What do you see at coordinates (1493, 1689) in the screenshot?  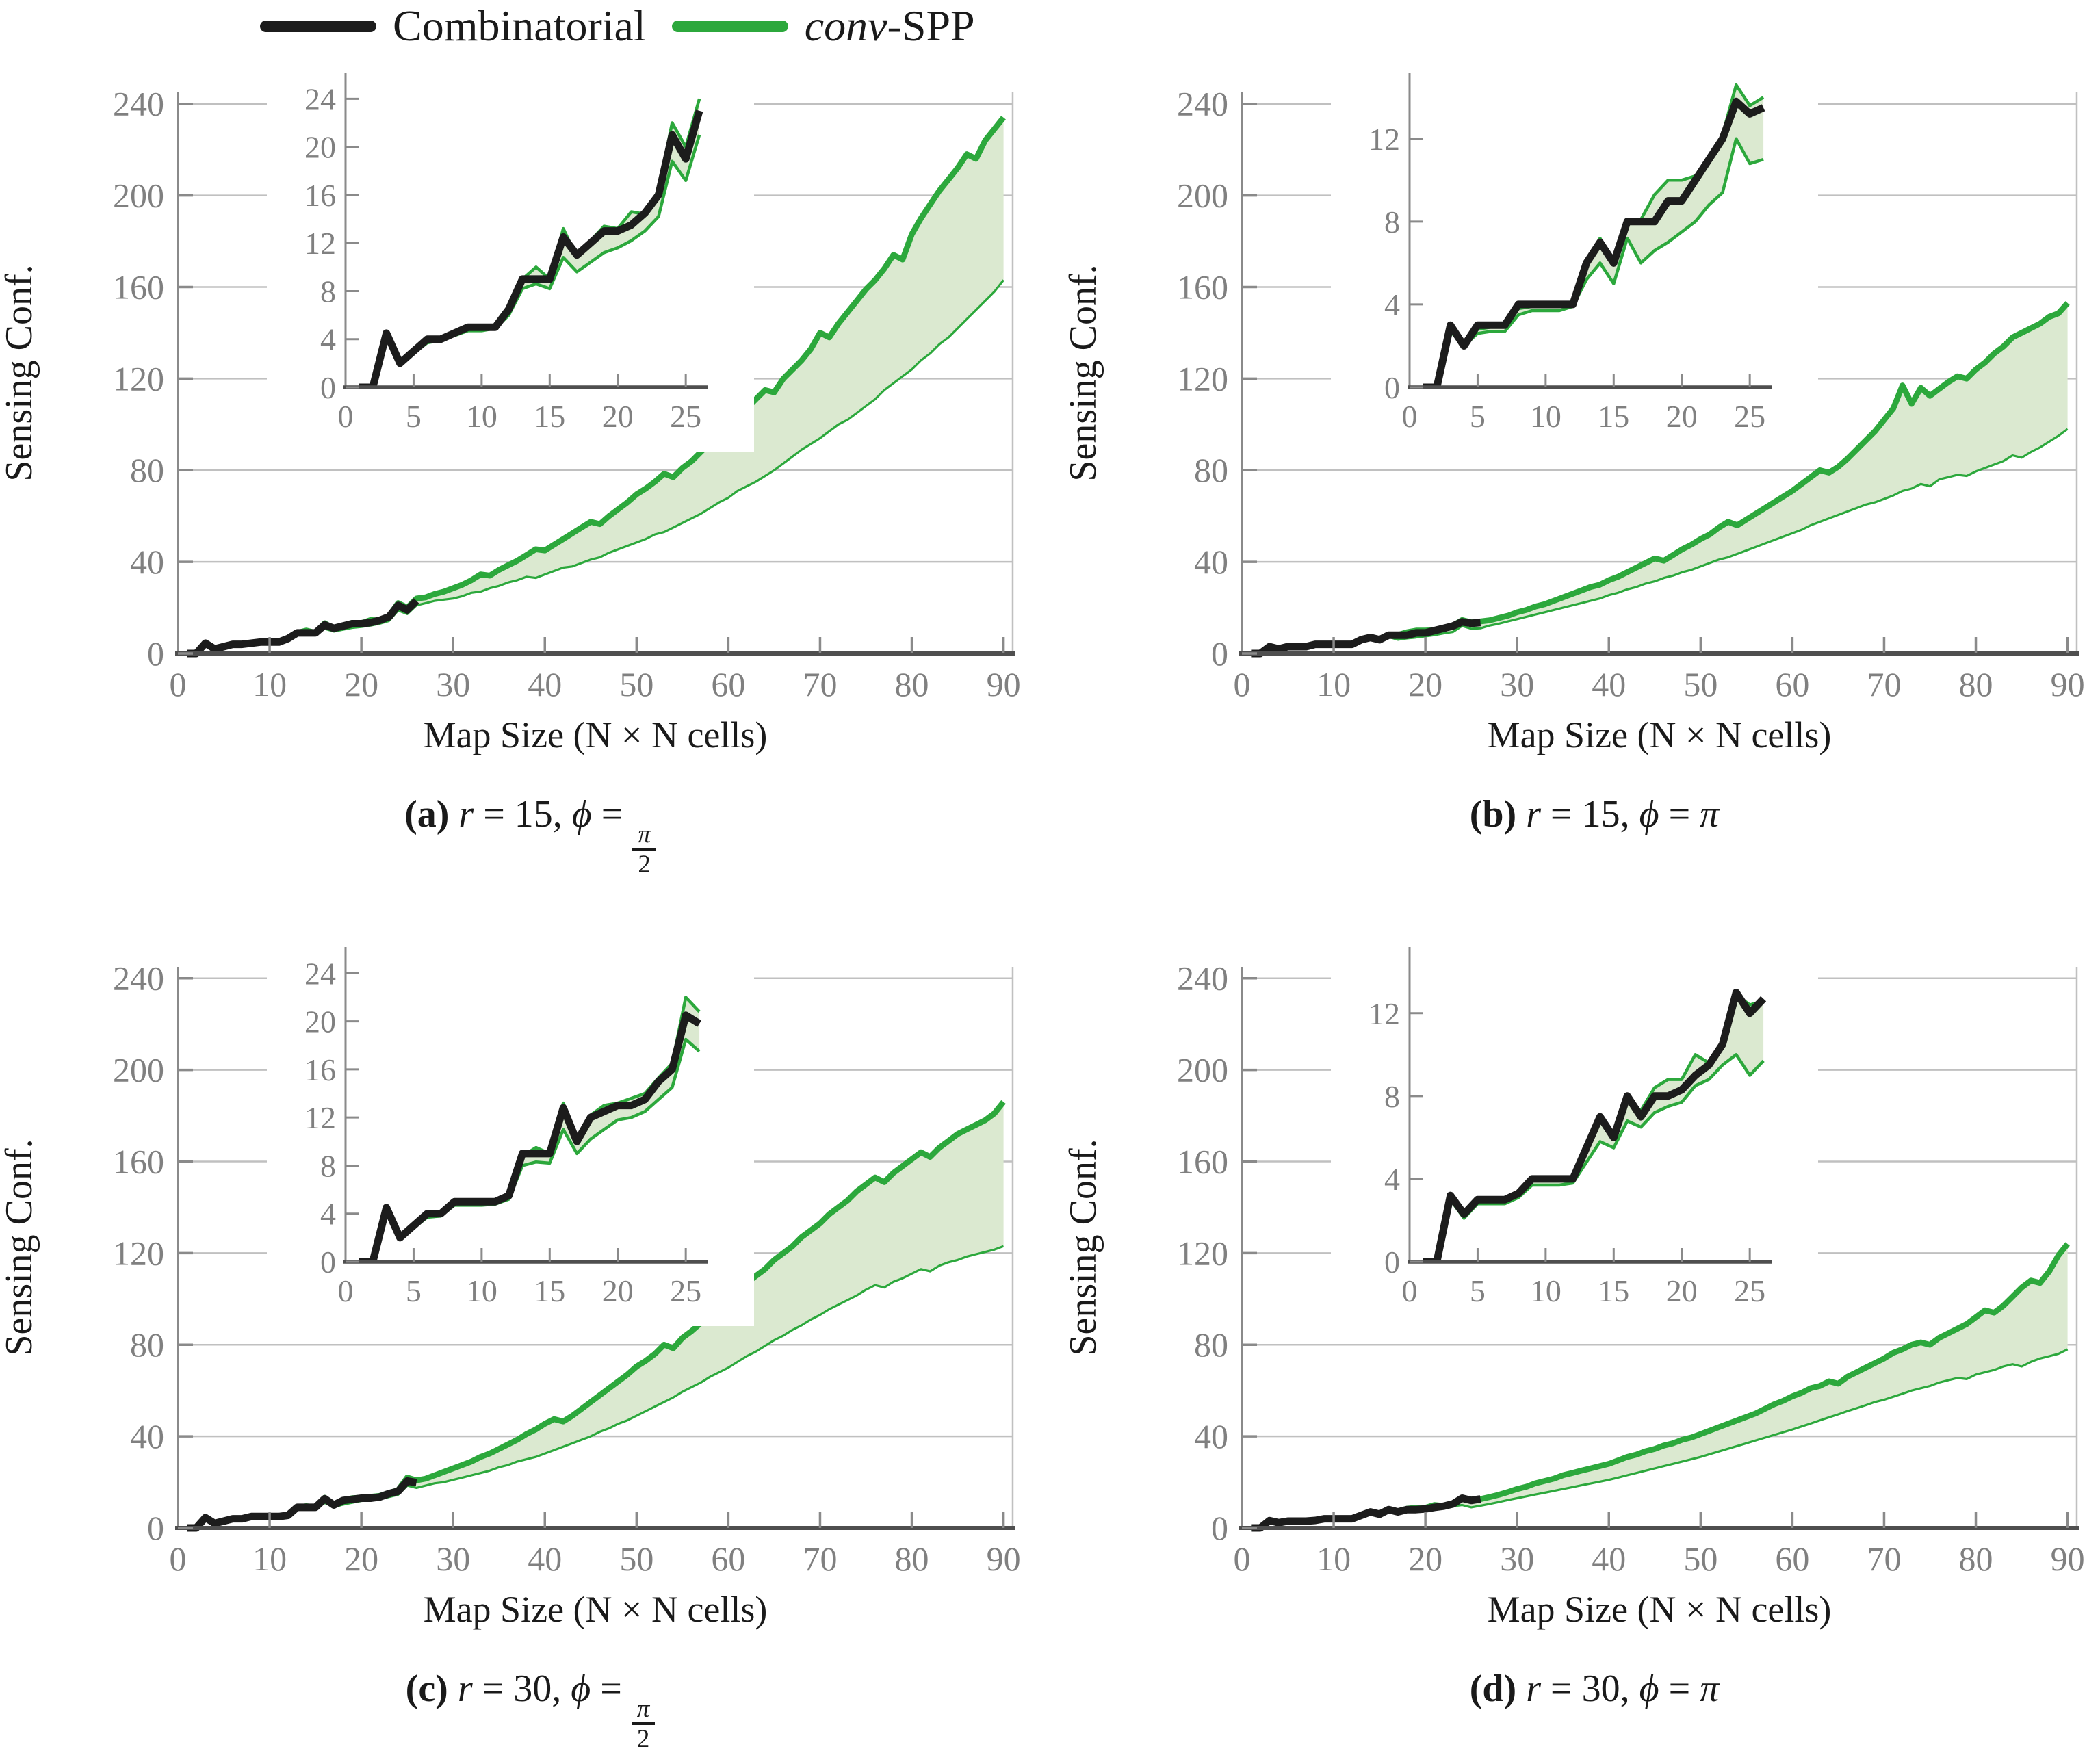 I see `caption-text: (d)` at bounding box center [1493, 1689].